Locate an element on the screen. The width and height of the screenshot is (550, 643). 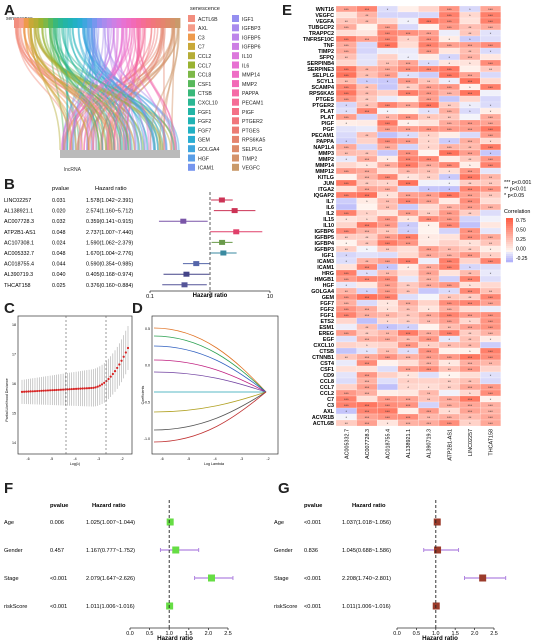
forest-b-tick-label: 10 is located at coordinates (270, 297).